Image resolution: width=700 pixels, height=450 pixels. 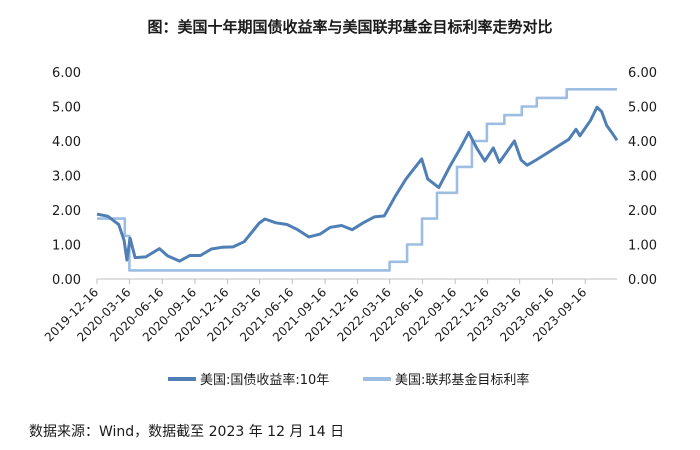 What do you see at coordinates (182, 378) in the screenshot?
I see `legend-swatch-treasury-10y` at bounding box center [182, 378].